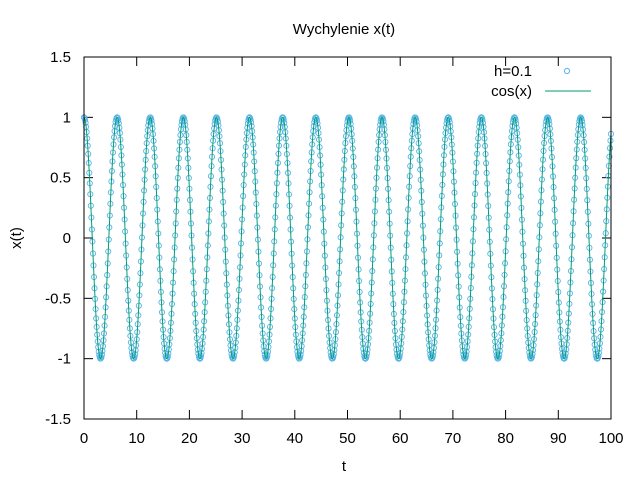 Image resolution: width=640 pixels, height=480 pixels. Describe the element at coordinates (453, 438) in the screenshot. I see `x-tick-label: 70` at that location.